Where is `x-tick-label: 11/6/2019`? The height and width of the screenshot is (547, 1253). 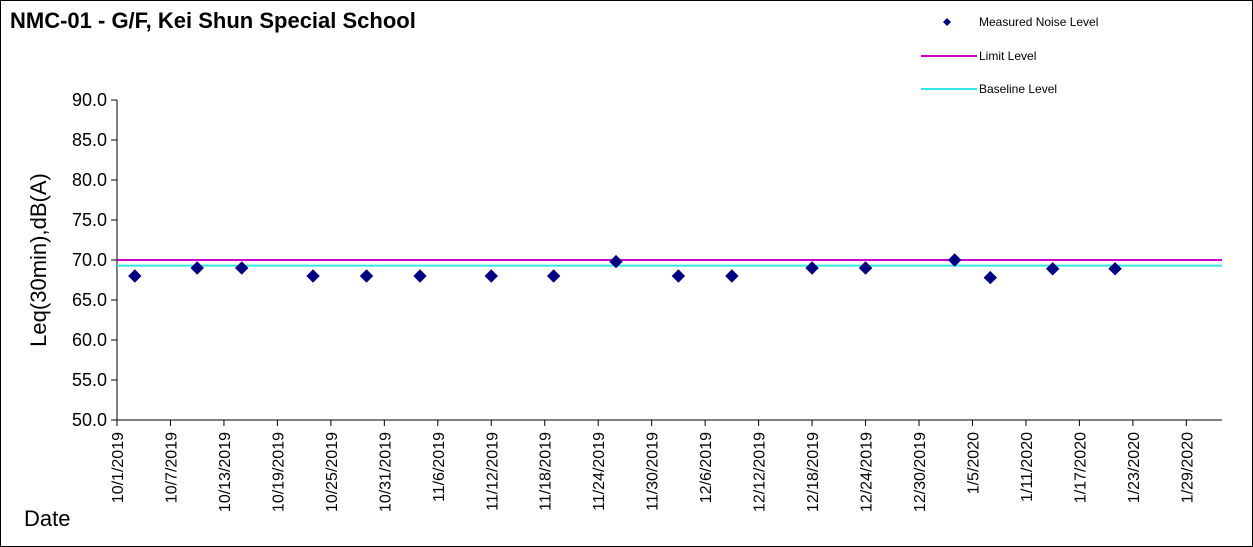
x-tick-label: 11/6/2019 is located at coordinates (439, 467).